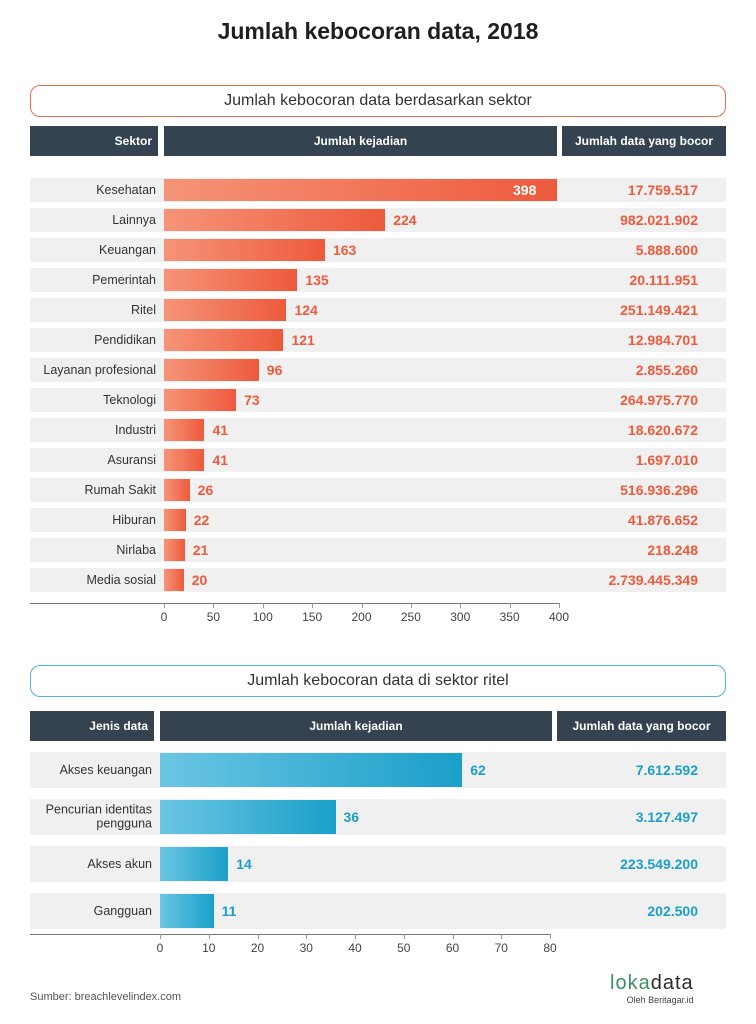 This screenshot has height=1024, width=756. Describe the element at coordinates (501, 948) in the screenshot. I see `retail-tick-label: 70` at that location.